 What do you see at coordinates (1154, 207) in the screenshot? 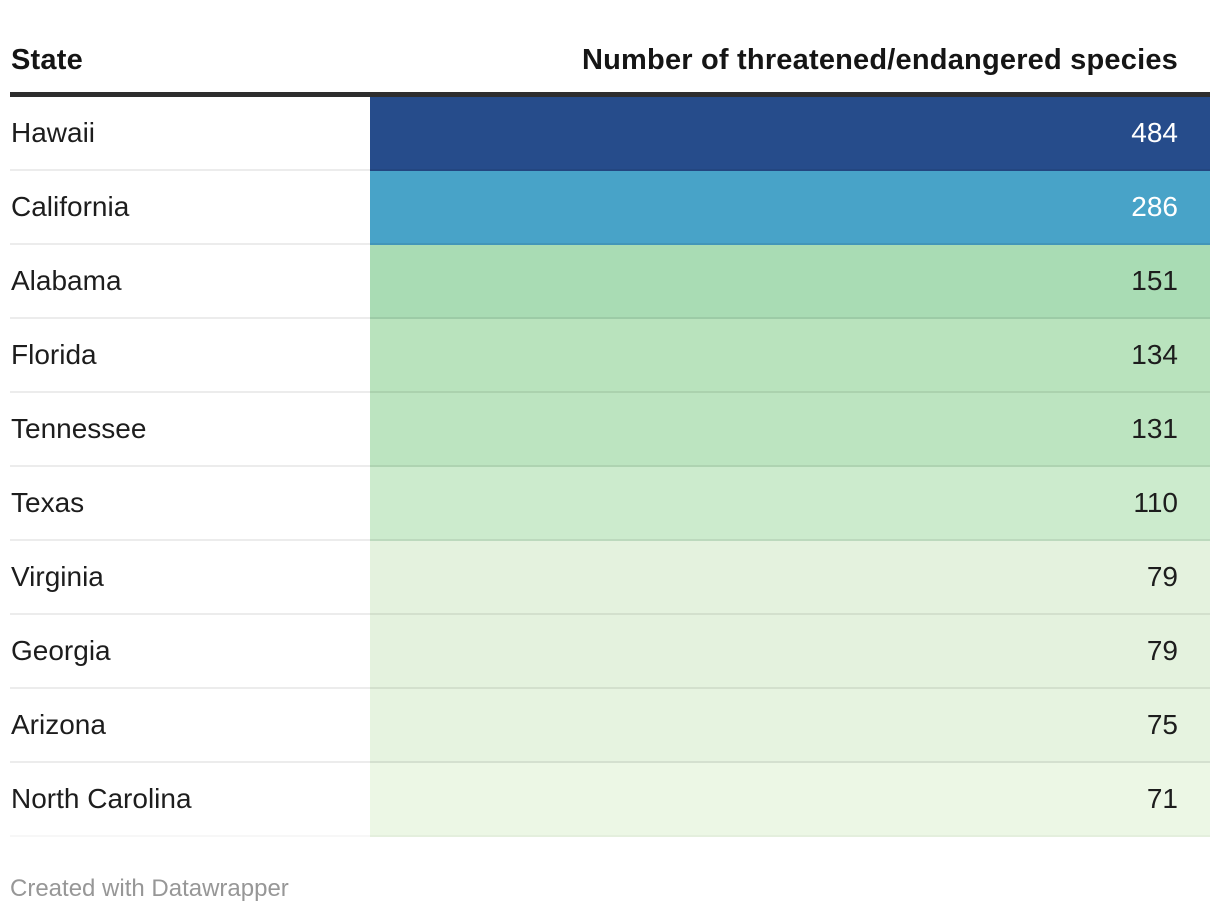
I see `value-label: 286` at bounding box center [1154, 207].